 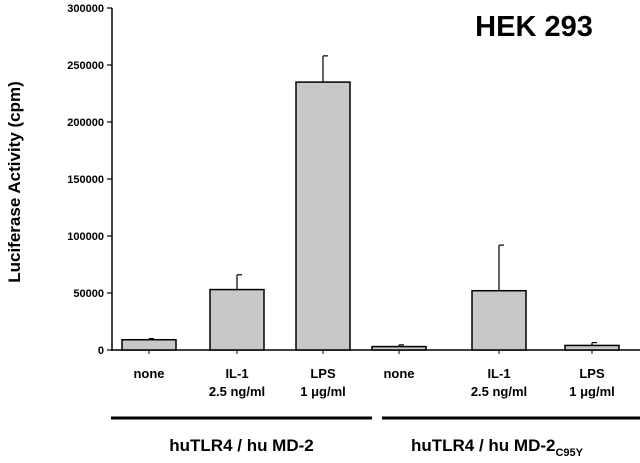 What do you see at coordinates (101, 351) in the screenshot?
I see `y-tick-label: 0` at bounding box center [101, 351].